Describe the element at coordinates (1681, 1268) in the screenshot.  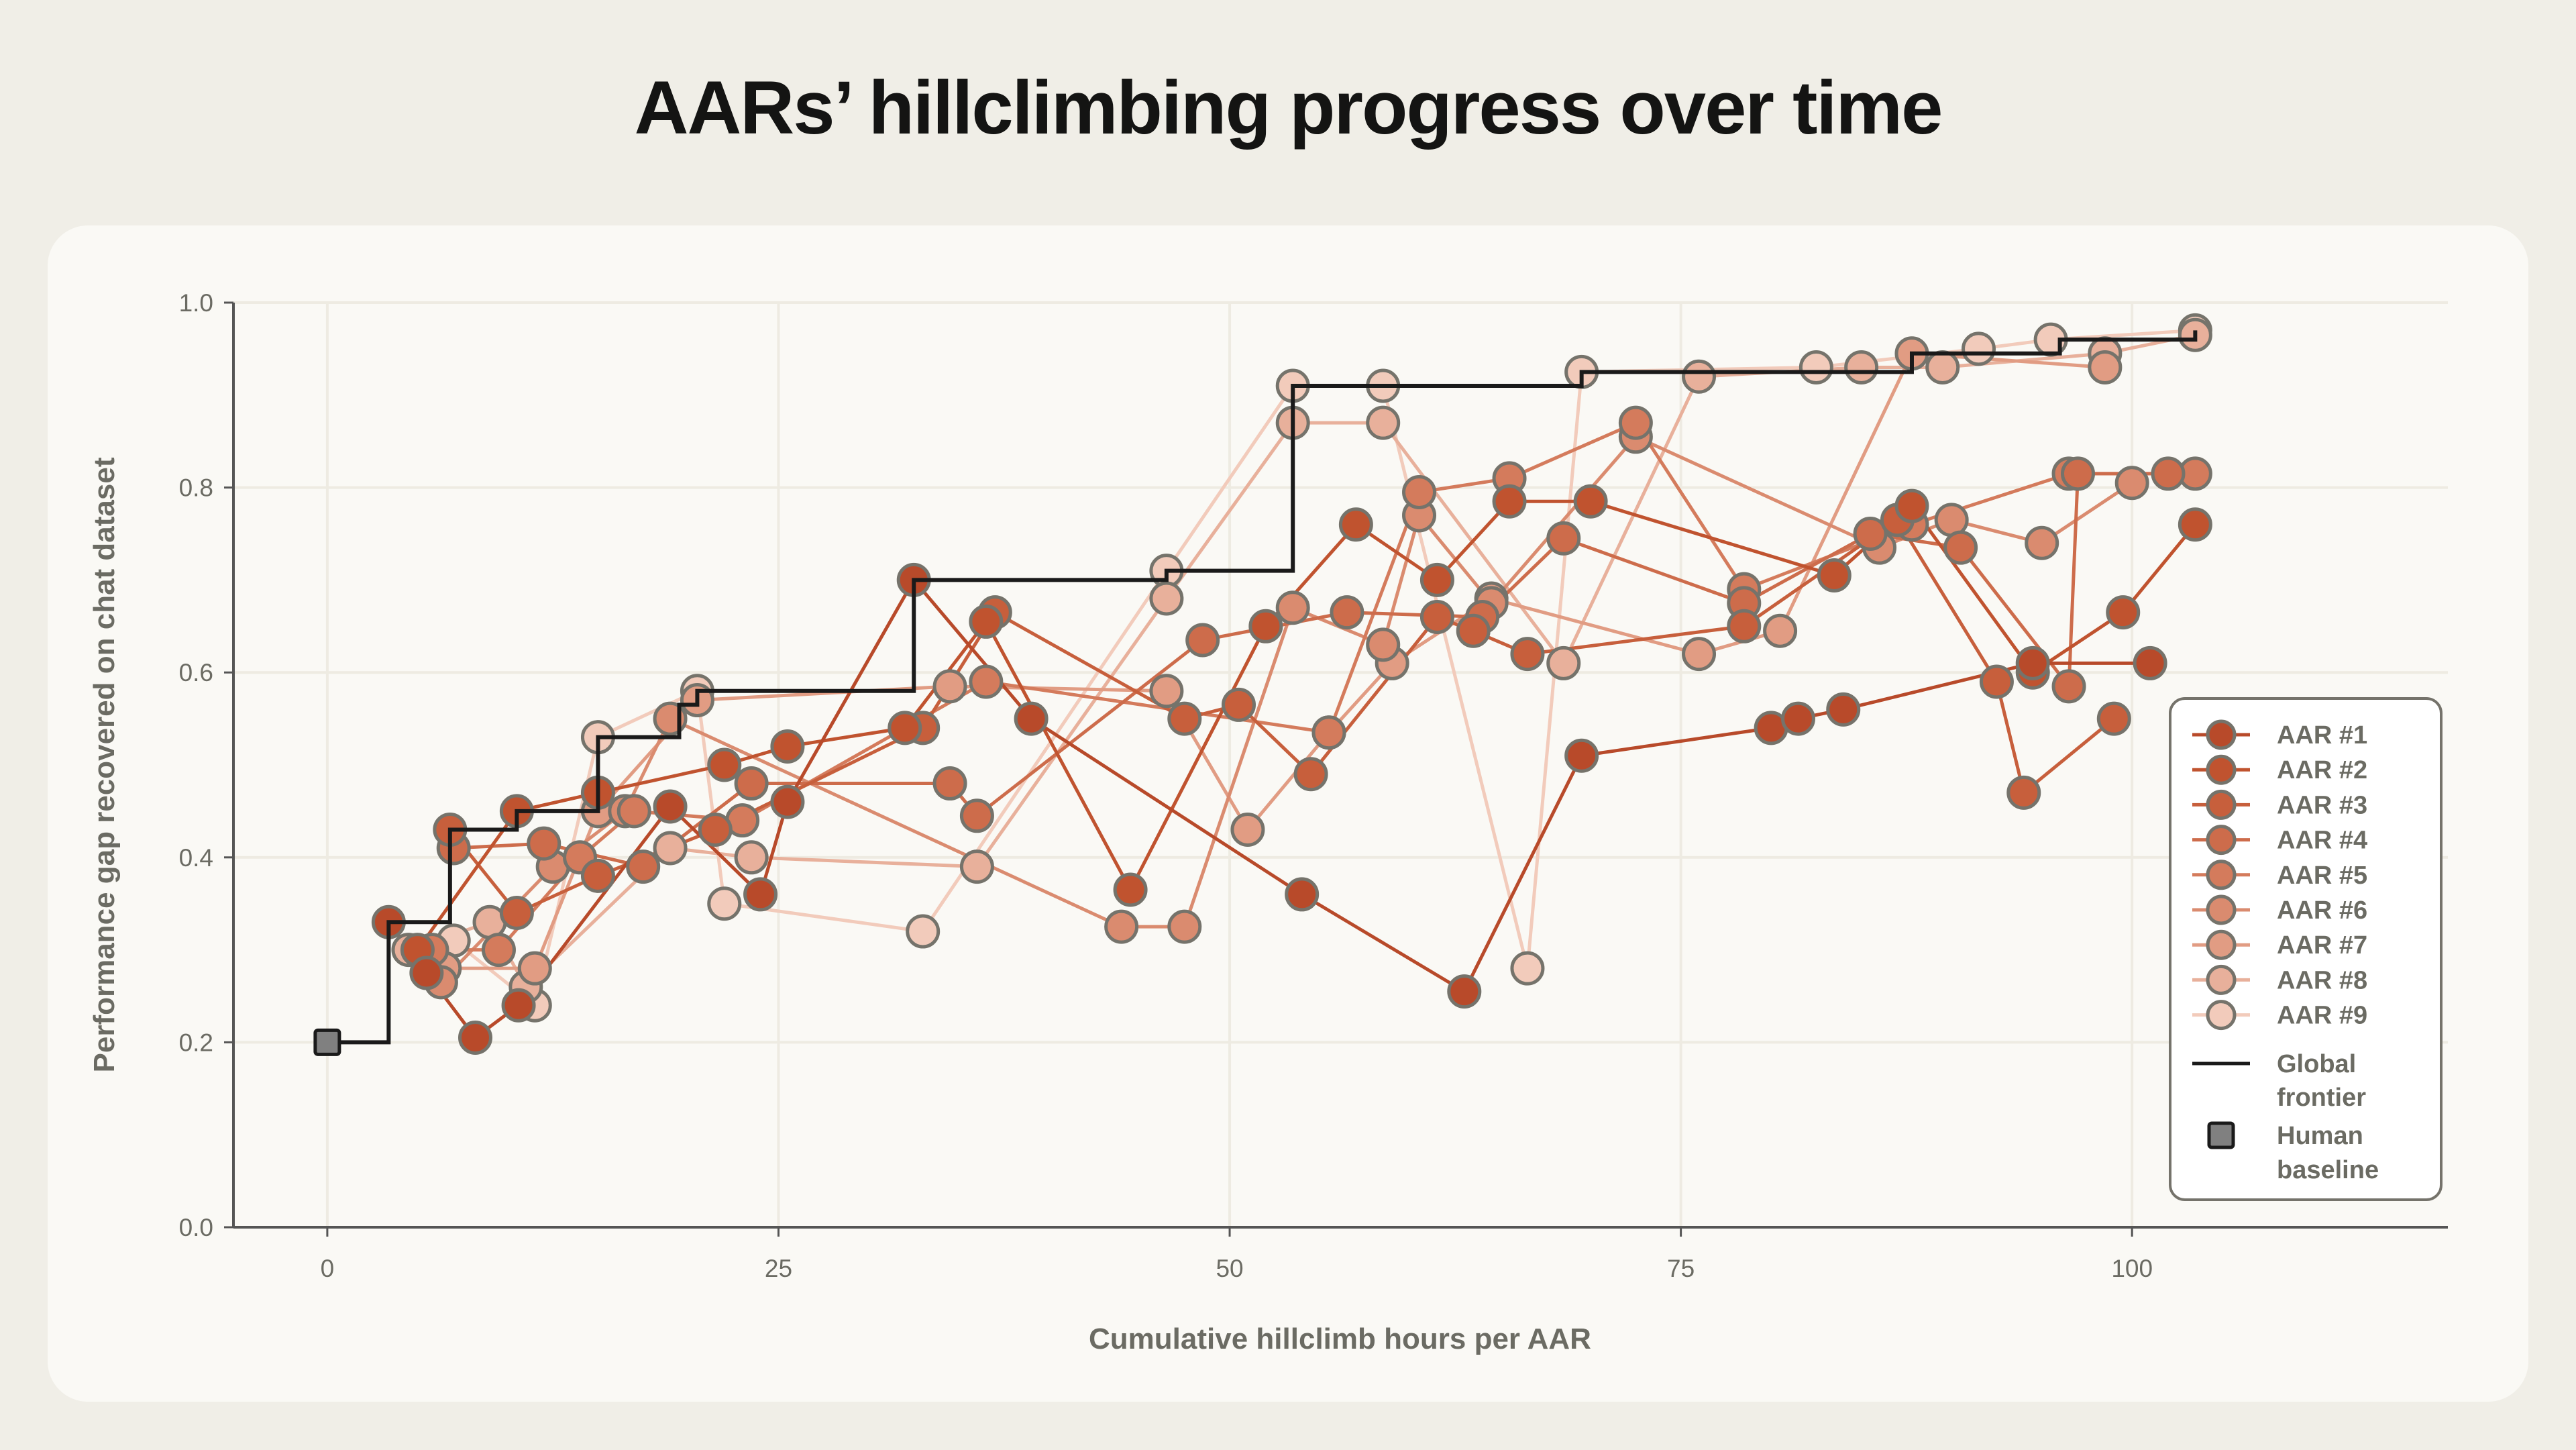
I see `x-tick-label: 75` at that location.